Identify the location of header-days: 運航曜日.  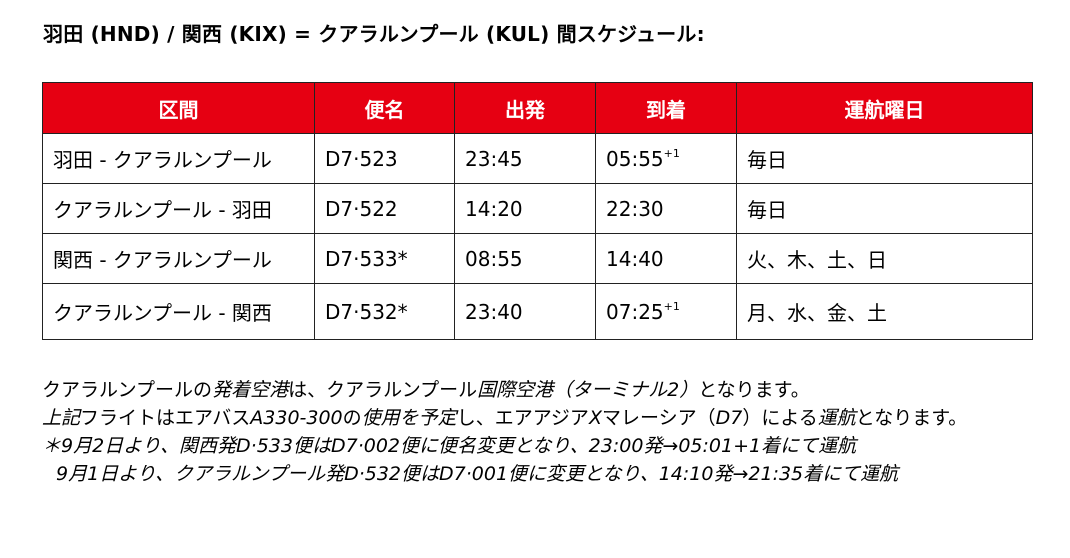
(884, 108).